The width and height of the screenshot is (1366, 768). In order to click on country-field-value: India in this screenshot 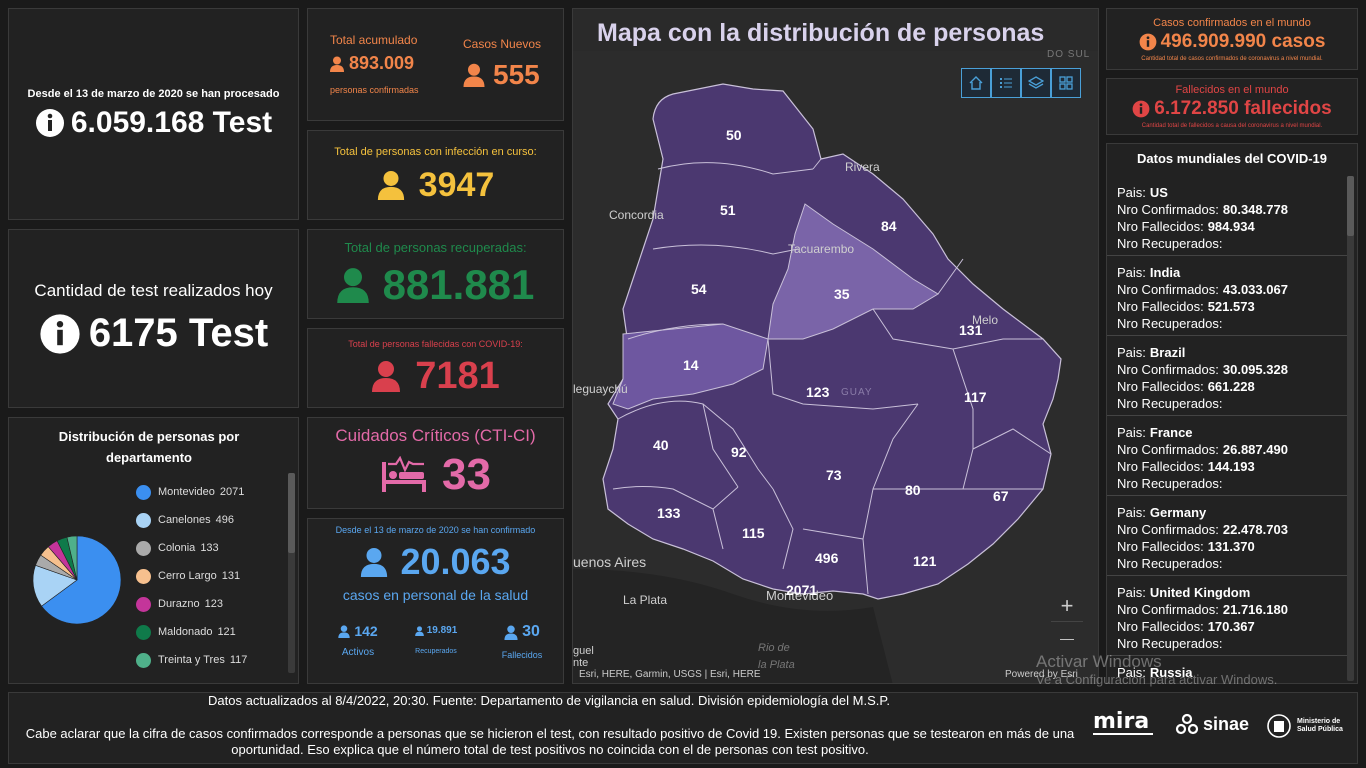, I will do `click(1165, 272)`.